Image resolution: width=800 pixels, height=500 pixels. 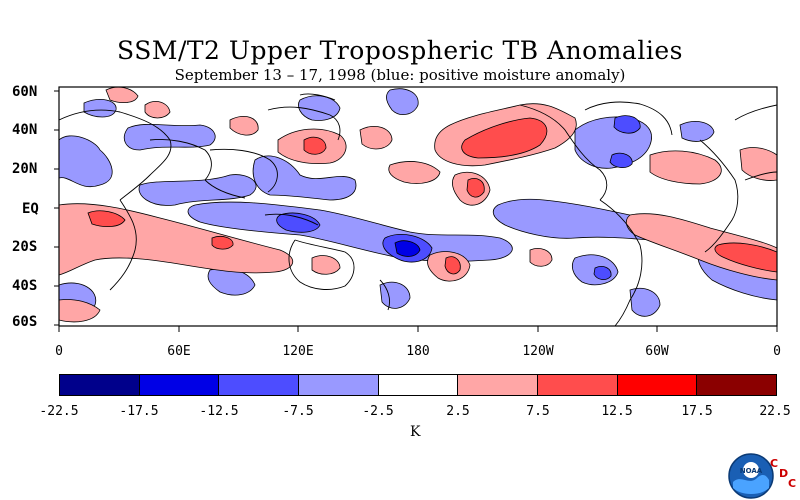 I want to click on colorbar-label: 17.5, so click(x=697, y=411).